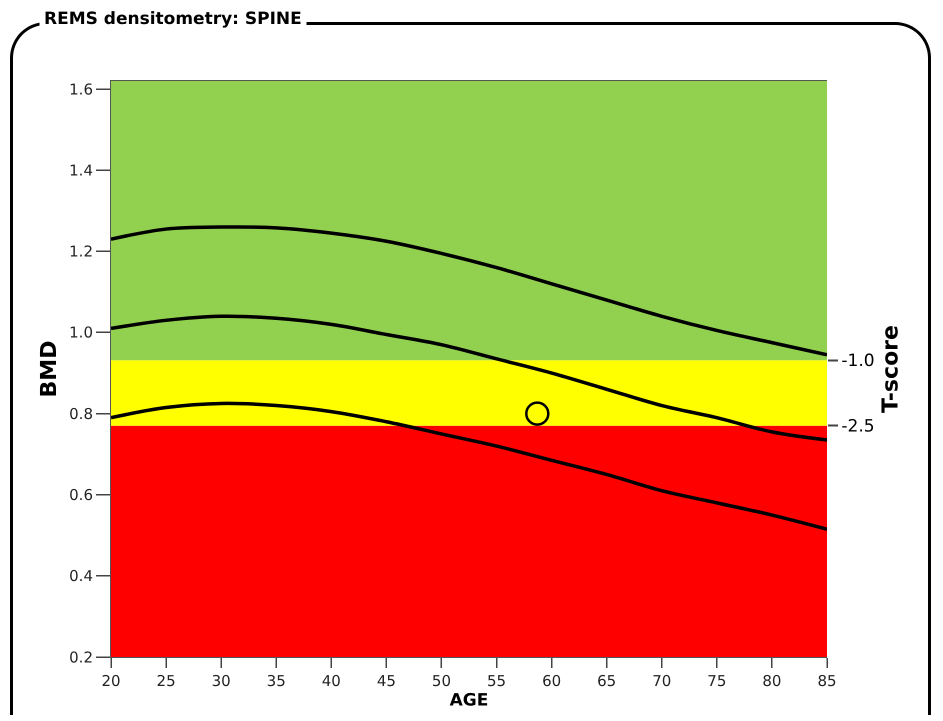  Describe the element at coordinates (772, 681) in the screenshot. I see `x-tick-label: 80` at that location.